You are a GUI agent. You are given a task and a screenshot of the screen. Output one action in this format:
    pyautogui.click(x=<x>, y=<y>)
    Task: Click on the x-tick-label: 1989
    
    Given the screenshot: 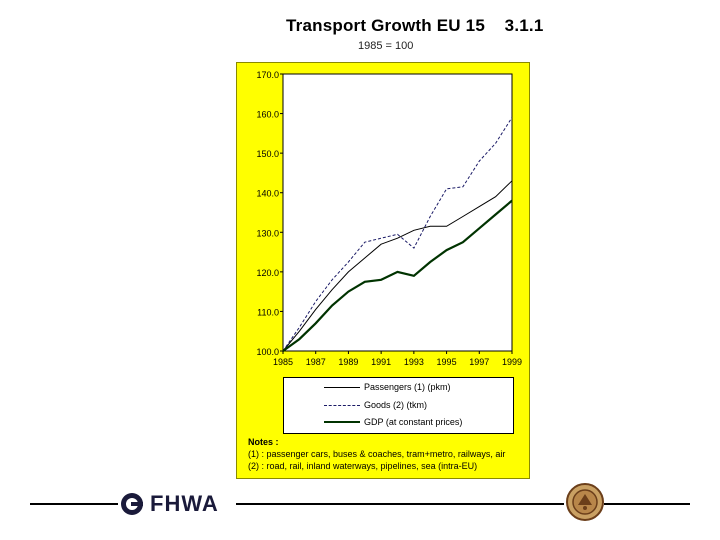 What is the action you would take?
    pyautogui.click(x=348, y=362)
    